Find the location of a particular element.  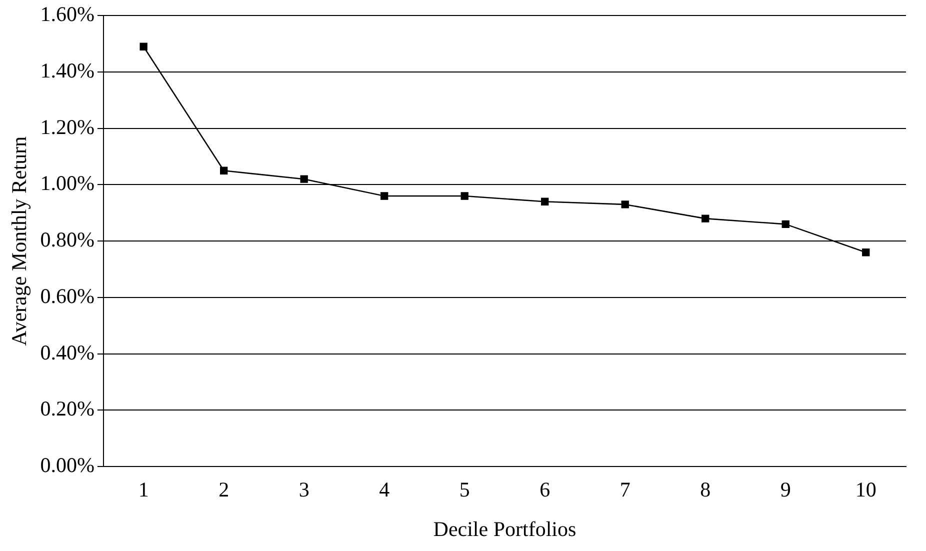

x-axis-title: Decile Portfolios is located at coordinates (504, 528).